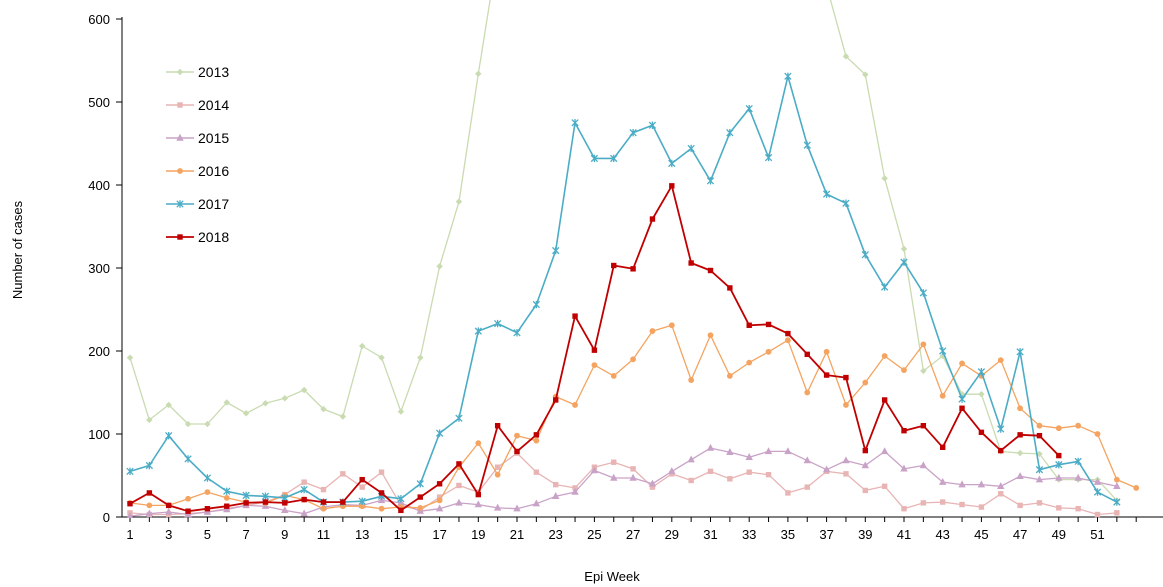 The image size is (1163, 587). Describe the element at coordinates (749, 534) in the screenshot. I see `x-tick-label: 33` at that location.